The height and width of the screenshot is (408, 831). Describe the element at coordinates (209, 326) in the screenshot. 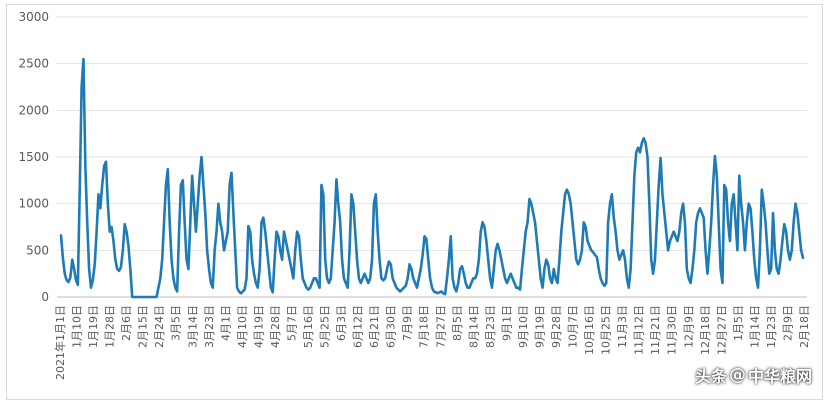

I see `x-tick-label: 3月23日` at that location.